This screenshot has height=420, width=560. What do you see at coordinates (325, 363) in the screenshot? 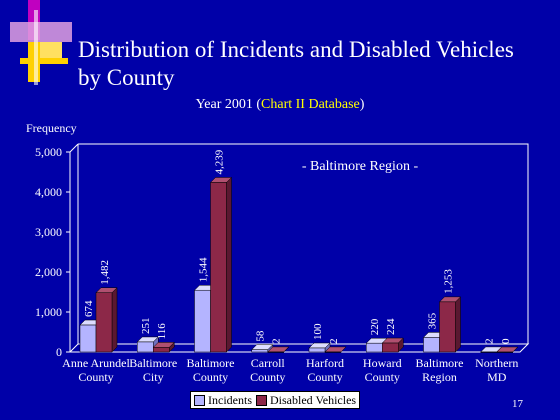
I see `x-tick-label: Harford` at bounding box center [325, 363].